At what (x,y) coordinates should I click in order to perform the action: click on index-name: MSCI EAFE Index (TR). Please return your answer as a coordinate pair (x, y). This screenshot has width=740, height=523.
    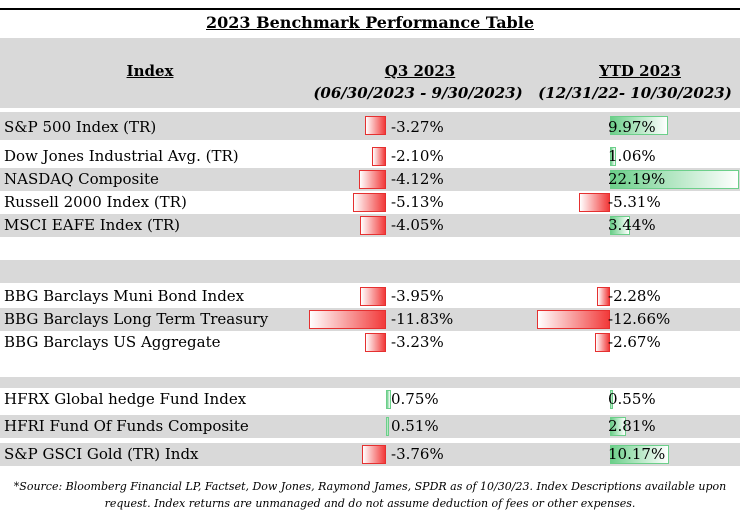
    Looking at the image, I should click on (92, 225).